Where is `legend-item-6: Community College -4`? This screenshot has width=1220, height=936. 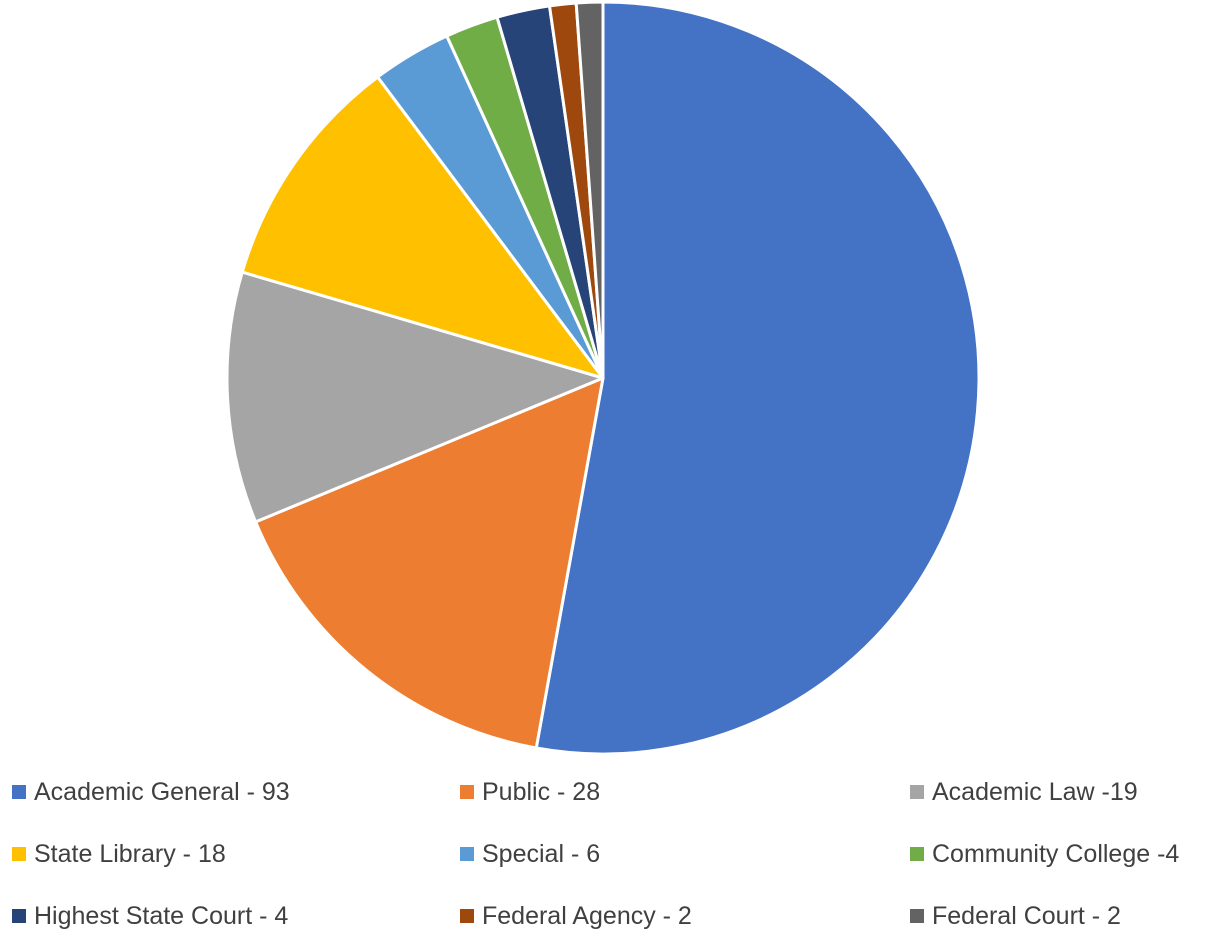
legend-item-6: Community College -4 is located at coordinates (1044, 854).